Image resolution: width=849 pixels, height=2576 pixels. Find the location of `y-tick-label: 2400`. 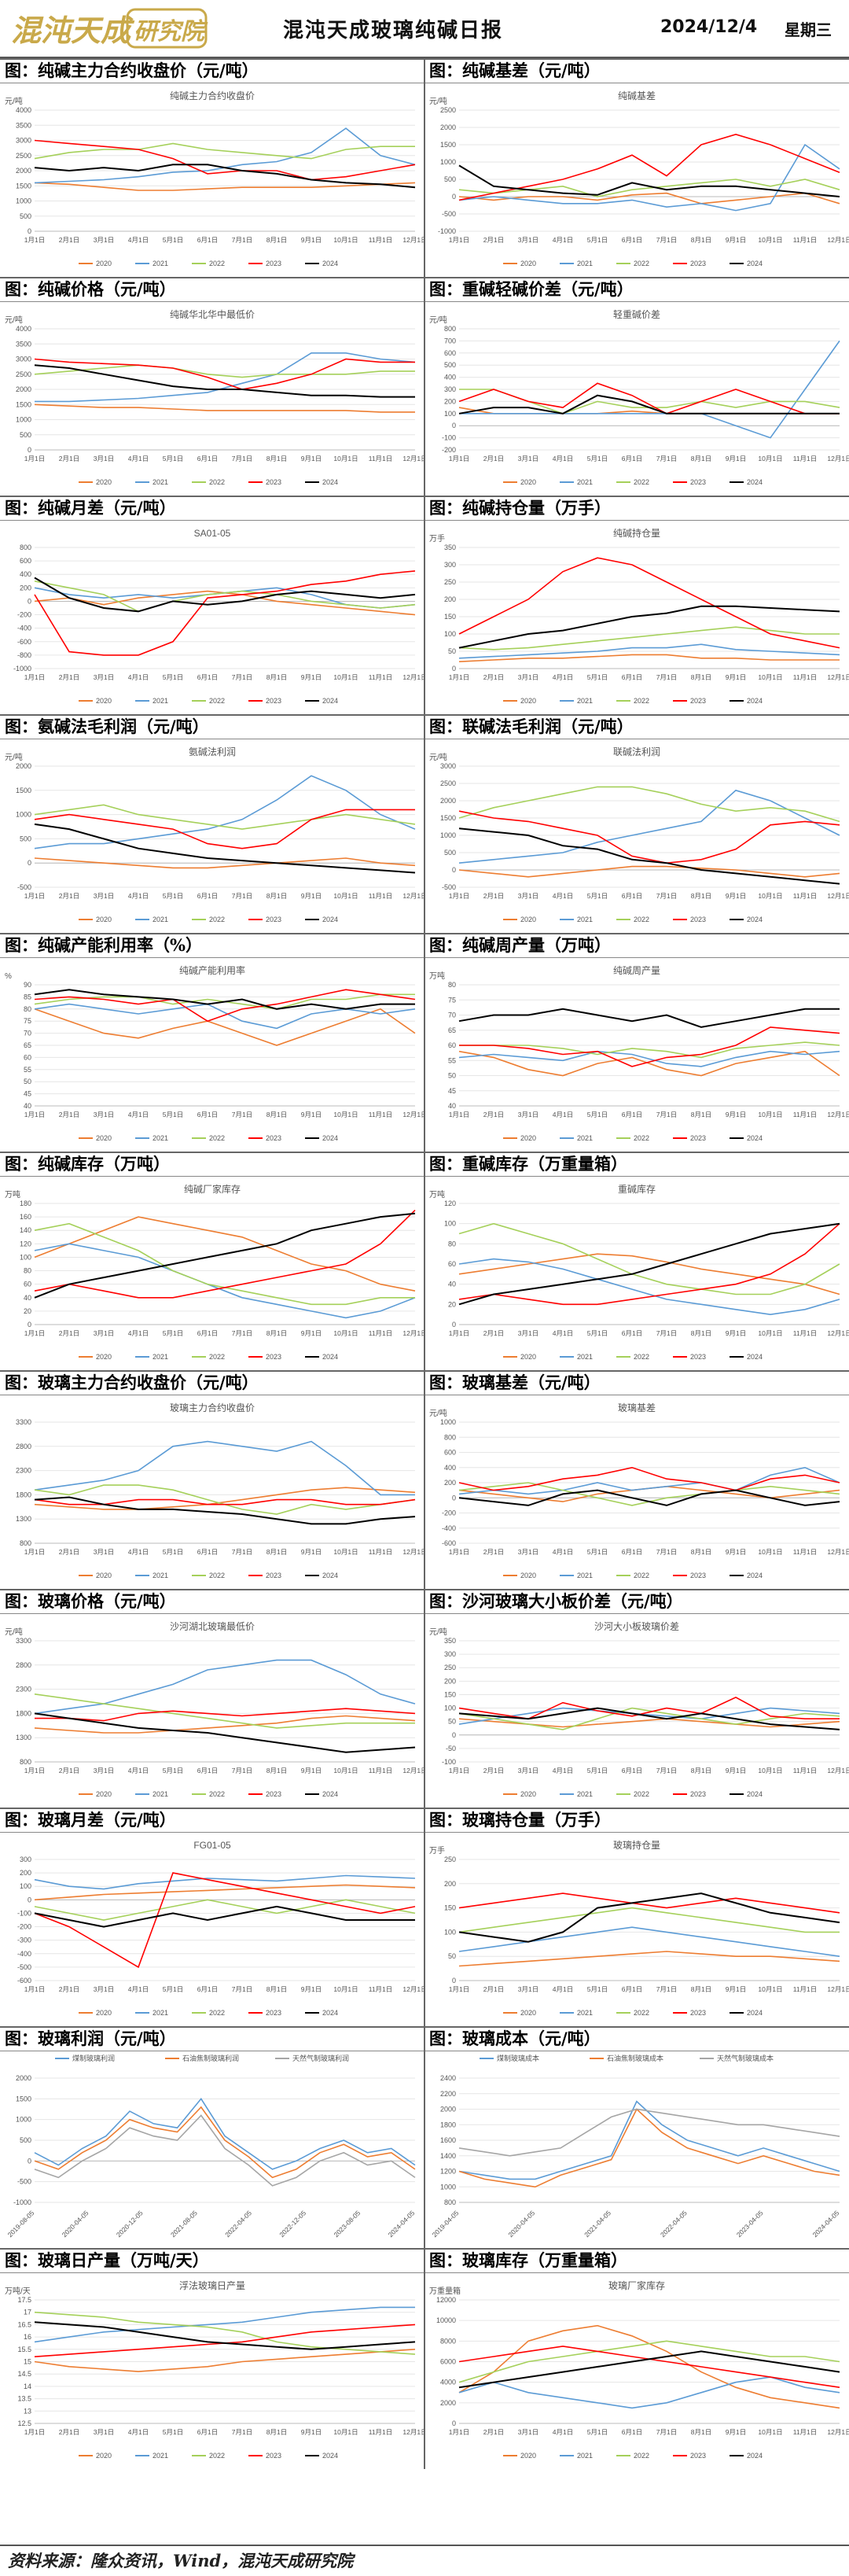

y-tick-label: 2400 is located at coordinates (448, 2078).